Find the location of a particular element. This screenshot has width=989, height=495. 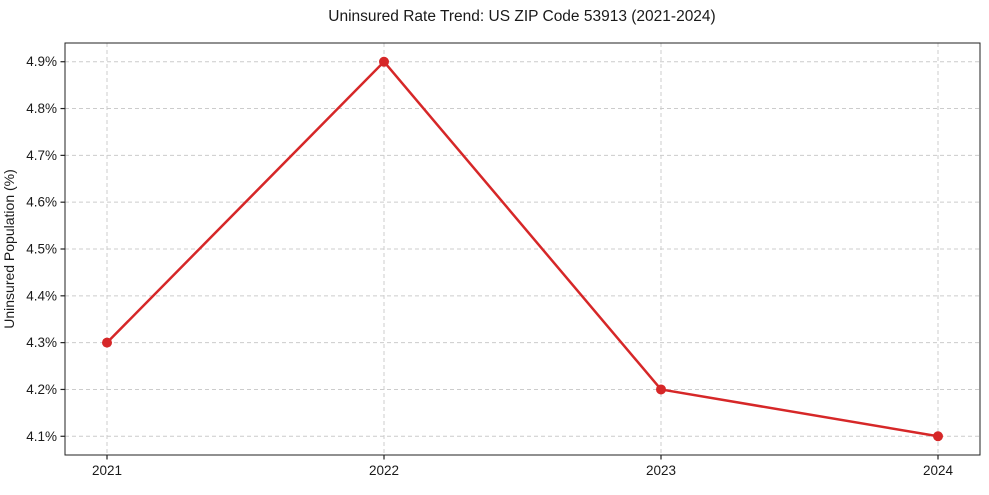

y-tick-label: 4.4% is located at coordinates (41, 295).